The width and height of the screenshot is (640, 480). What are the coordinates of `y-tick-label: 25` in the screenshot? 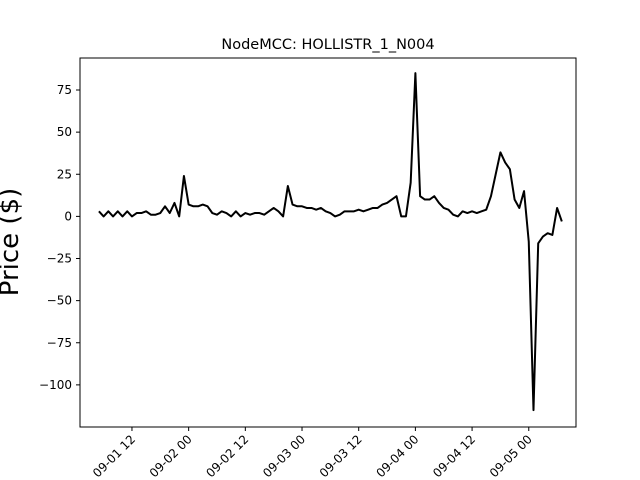 It's located at (64, 174).